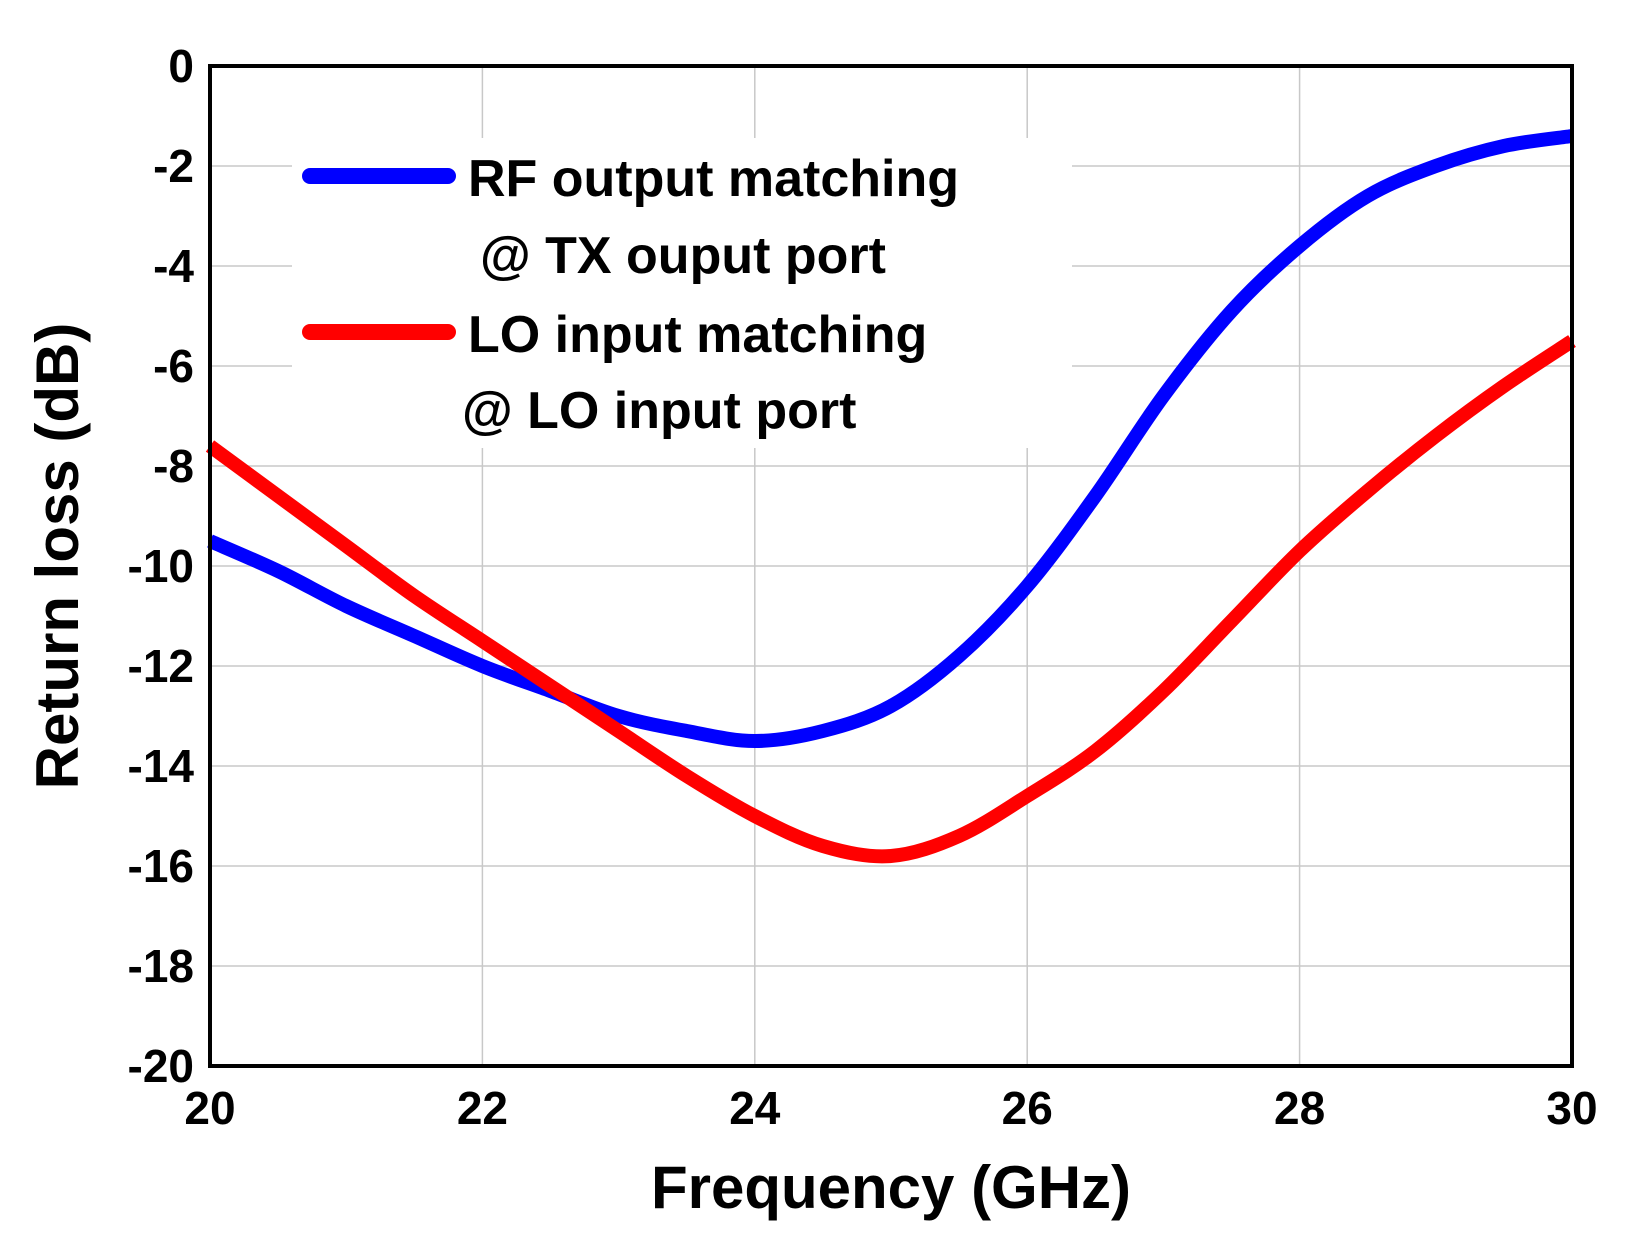 This screenshot has height=1241, width=1636. What do you see at coordinates (161, 766) in the screenshot?
I see `y-tick-label: -14` at bounding box center [161, 766].